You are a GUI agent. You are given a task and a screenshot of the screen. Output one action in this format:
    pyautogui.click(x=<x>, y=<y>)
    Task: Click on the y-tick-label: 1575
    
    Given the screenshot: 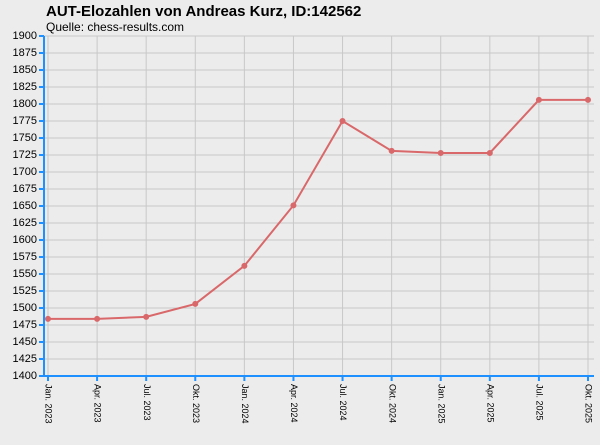 What is the action you would take?
    pyautogui.click(x=25, y=257)
    